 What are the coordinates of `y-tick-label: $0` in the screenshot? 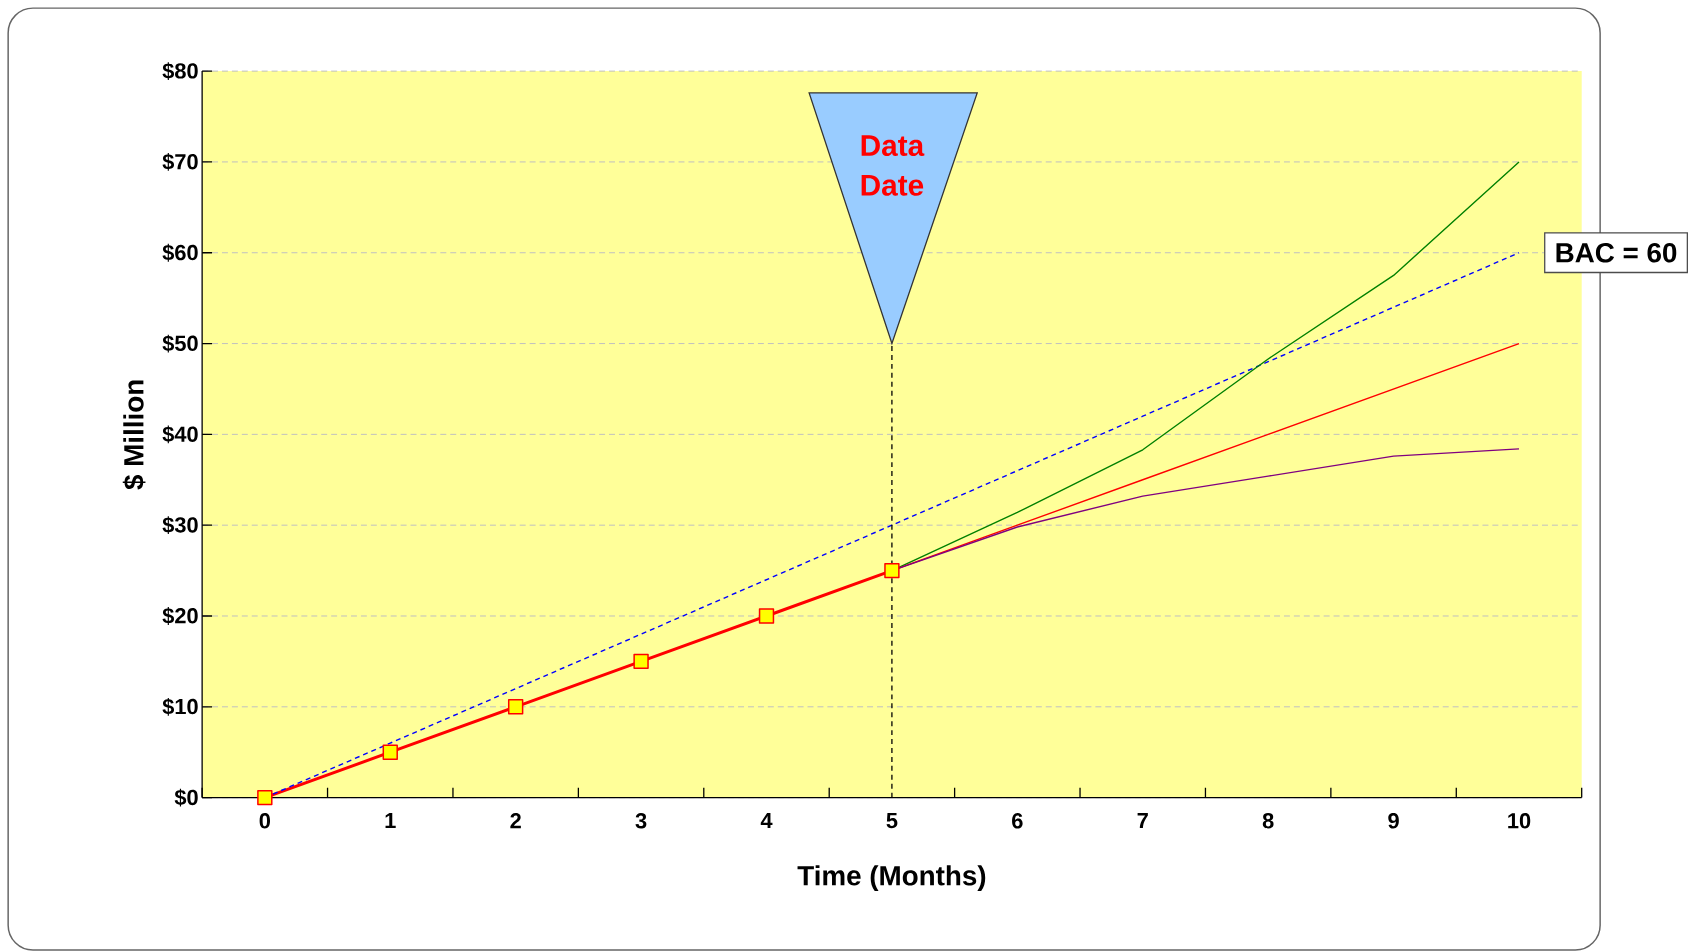 It's located at (186, 797).